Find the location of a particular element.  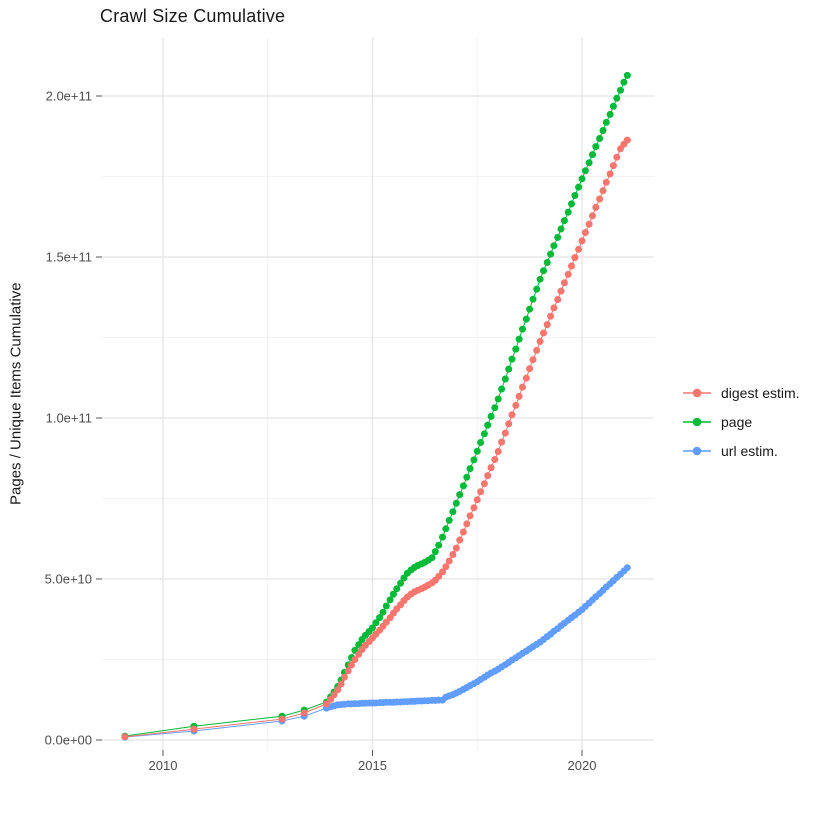

legend-item-url-estim: url estim. is located at coordinates (741, 450).